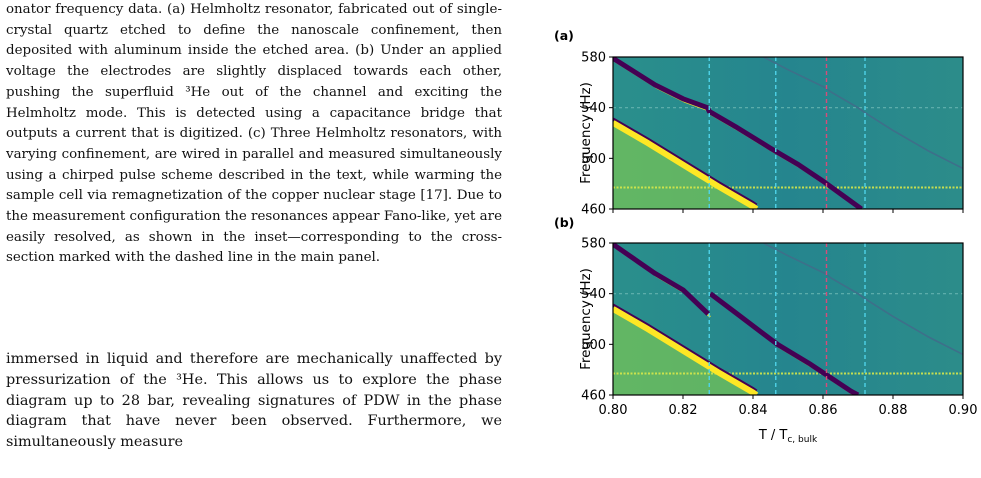 This screenshot has height=478, width=981. Describe the element at coordinates (753, 410) in the screenshot. I see `x-tick-label: 0.84` at that location.